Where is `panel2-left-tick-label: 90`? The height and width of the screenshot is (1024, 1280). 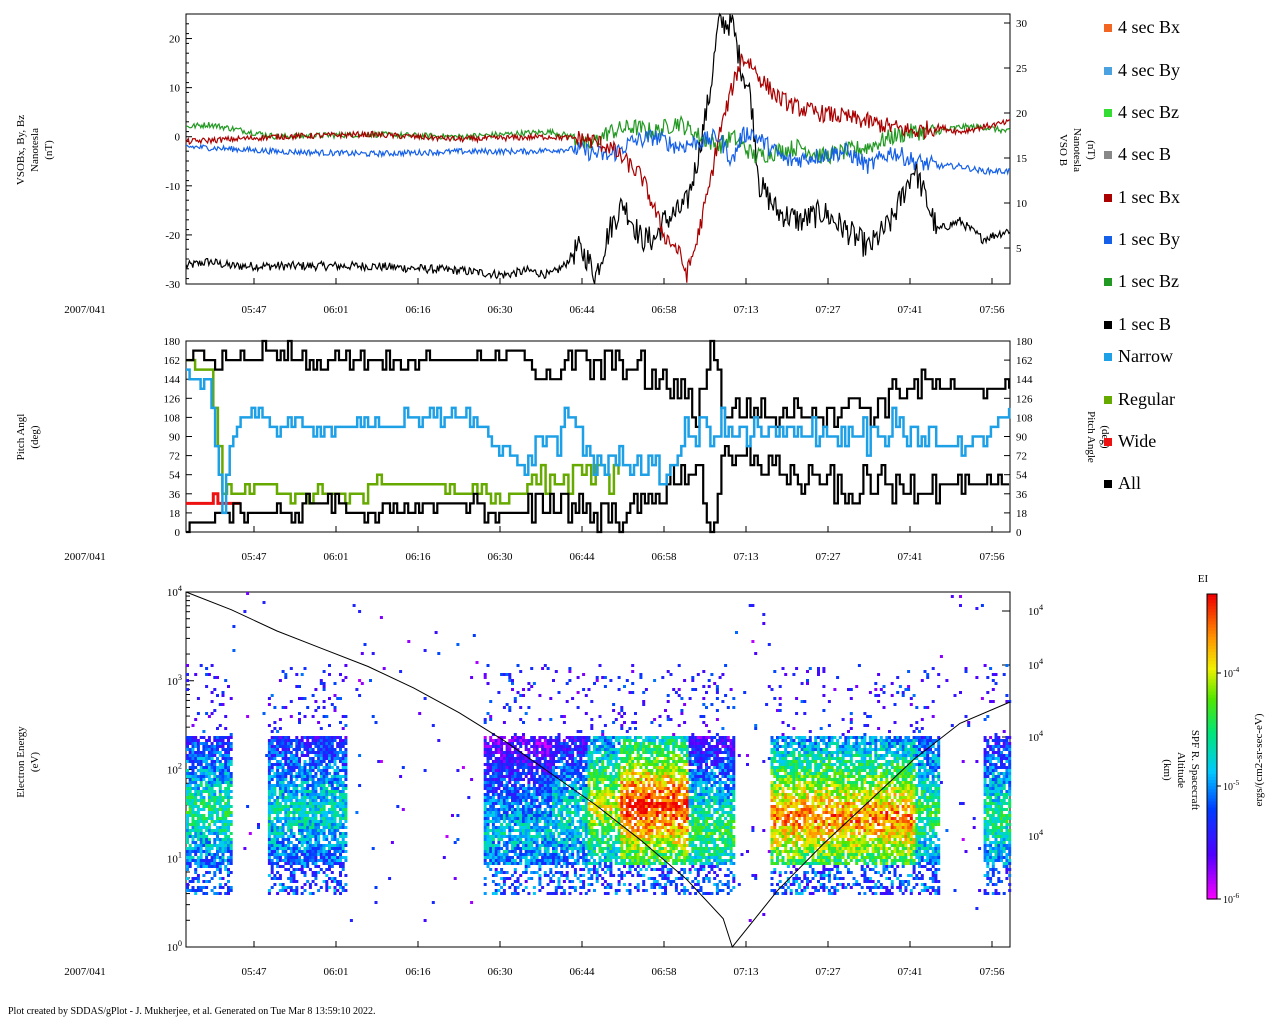
panel2-left-tick-label: 90 is located at coordinates (175, 438).